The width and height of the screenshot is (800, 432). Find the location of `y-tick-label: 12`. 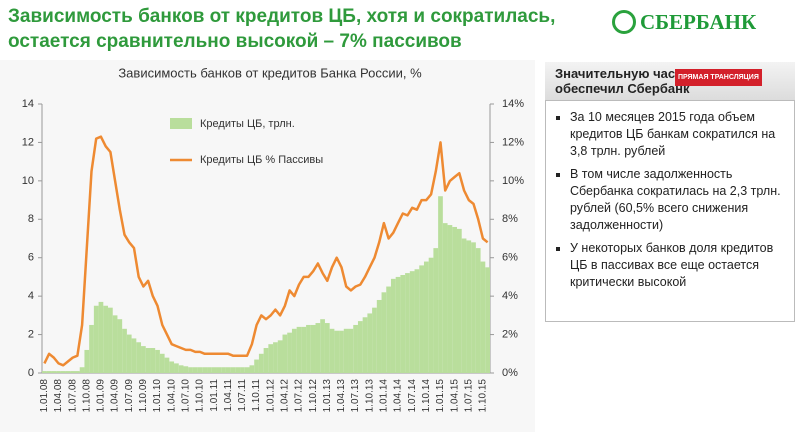

y-tick-label: 12 is located at coordinates (28, 142).